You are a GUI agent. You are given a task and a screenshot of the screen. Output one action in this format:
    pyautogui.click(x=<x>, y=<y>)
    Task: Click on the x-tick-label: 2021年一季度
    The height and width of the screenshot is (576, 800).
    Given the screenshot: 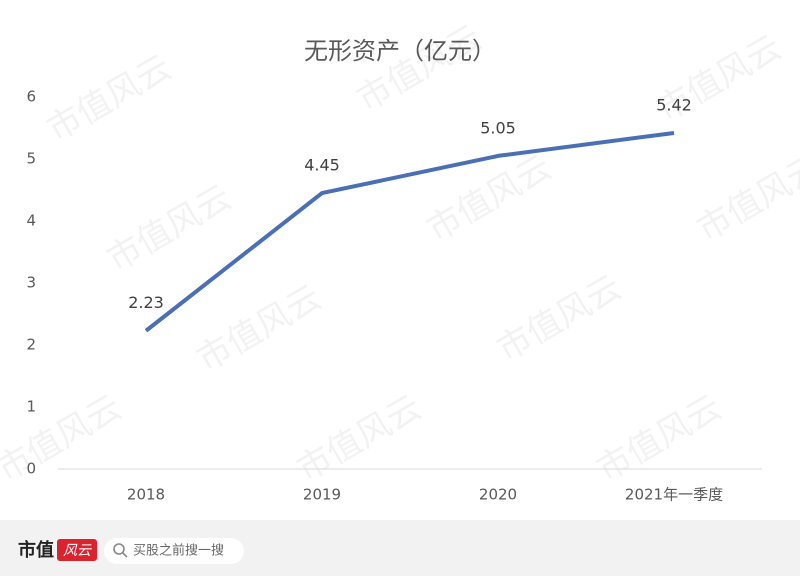 What is the action you would take?
    pyautogui.click(x=674, y=495)
    